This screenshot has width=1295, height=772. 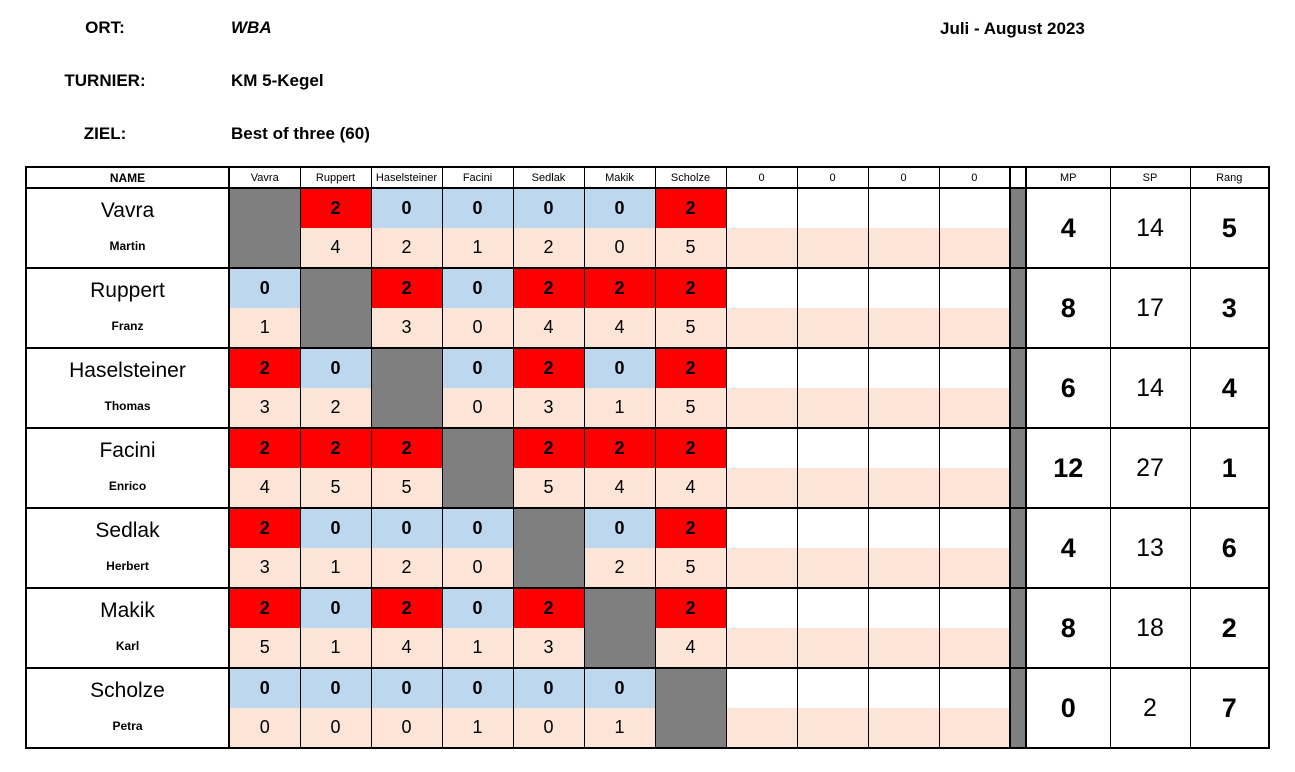 I want to click on player-surname: Scholze, so click(x=127, y=690).